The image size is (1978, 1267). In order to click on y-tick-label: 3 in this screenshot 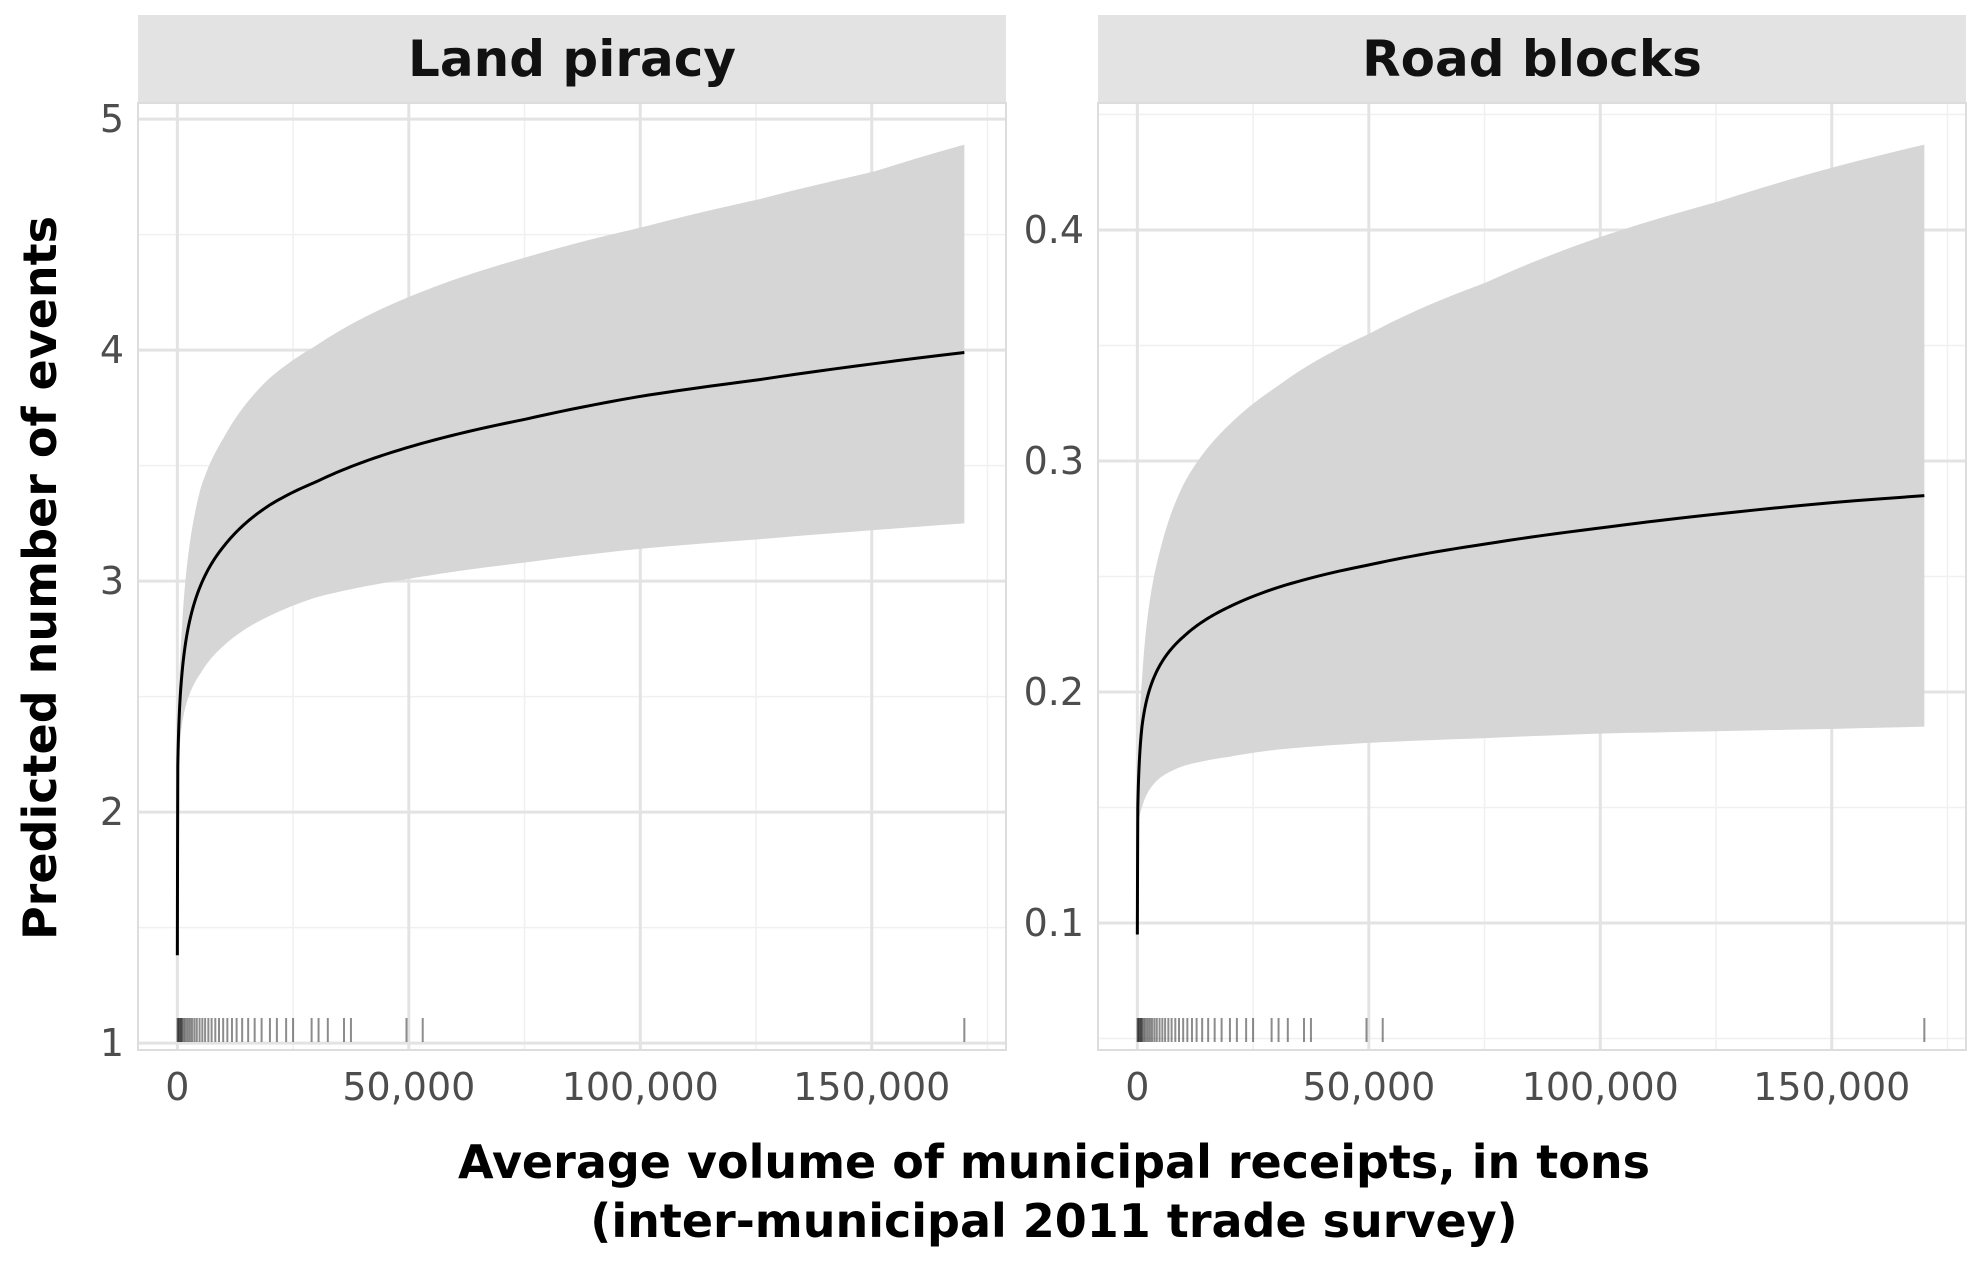, I will do `click(112, 581)`.